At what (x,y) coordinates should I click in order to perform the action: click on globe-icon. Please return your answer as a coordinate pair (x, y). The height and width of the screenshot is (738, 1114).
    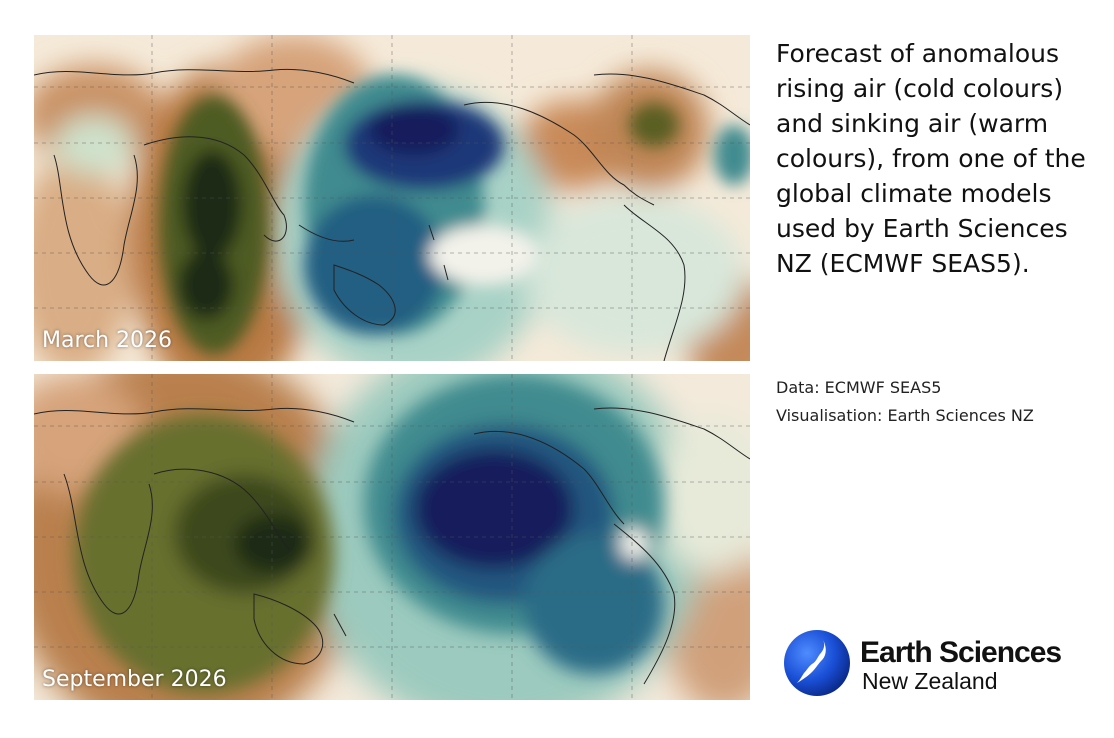
    Looking at the image, I should click on (817, 663).